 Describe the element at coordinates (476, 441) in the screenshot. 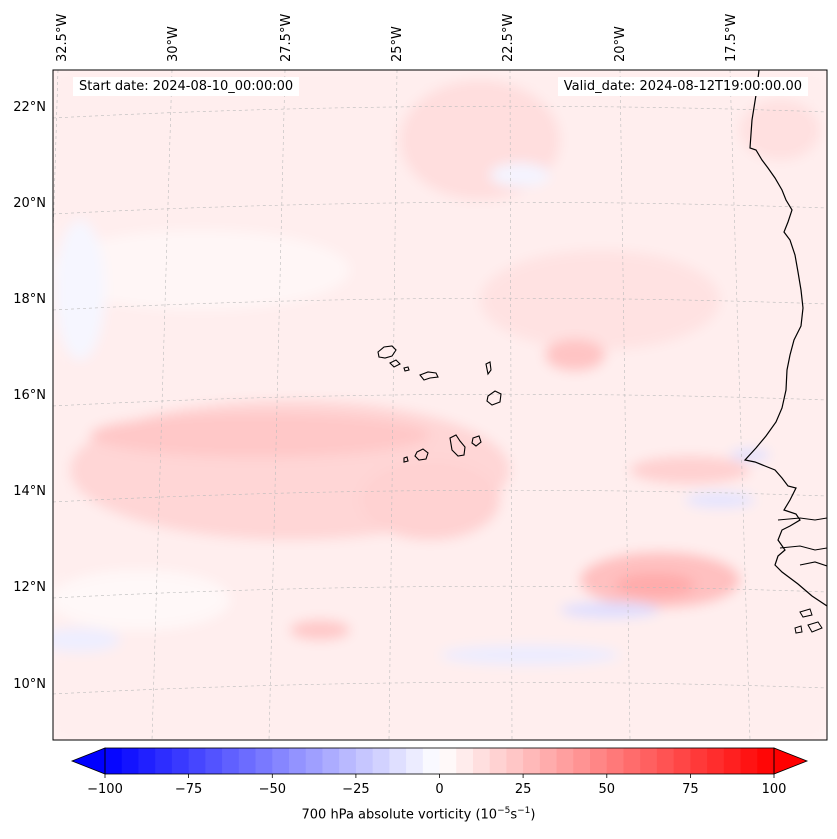

I see `island-maio` at that location.